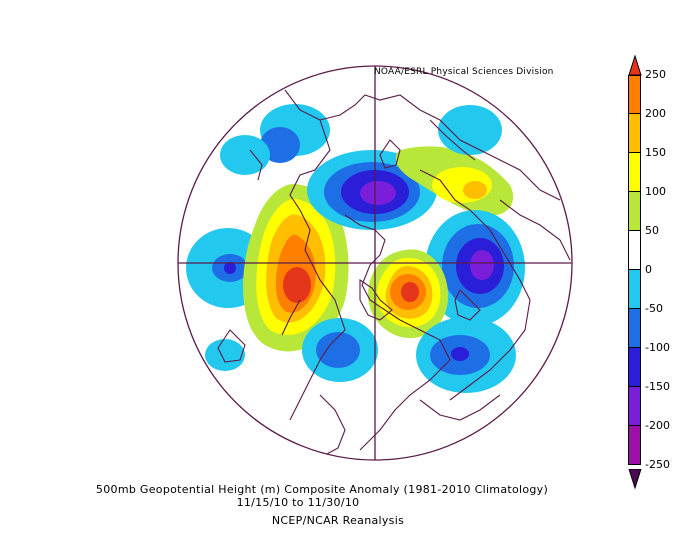  What do you see at coordinates (655, 152) in the screenshot?
I see `colorbar-tick-label: 150` at bounding box center [655, 152].